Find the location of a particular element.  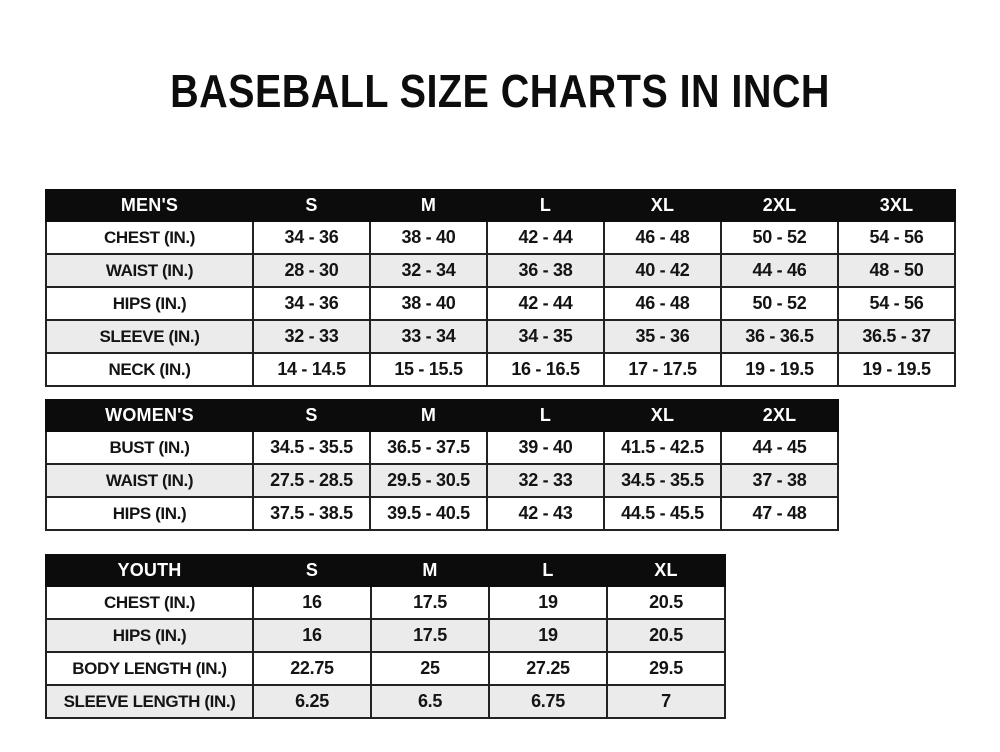

size-value-cell: 39.5 - 40.5 is located at coordinates (428, 513).